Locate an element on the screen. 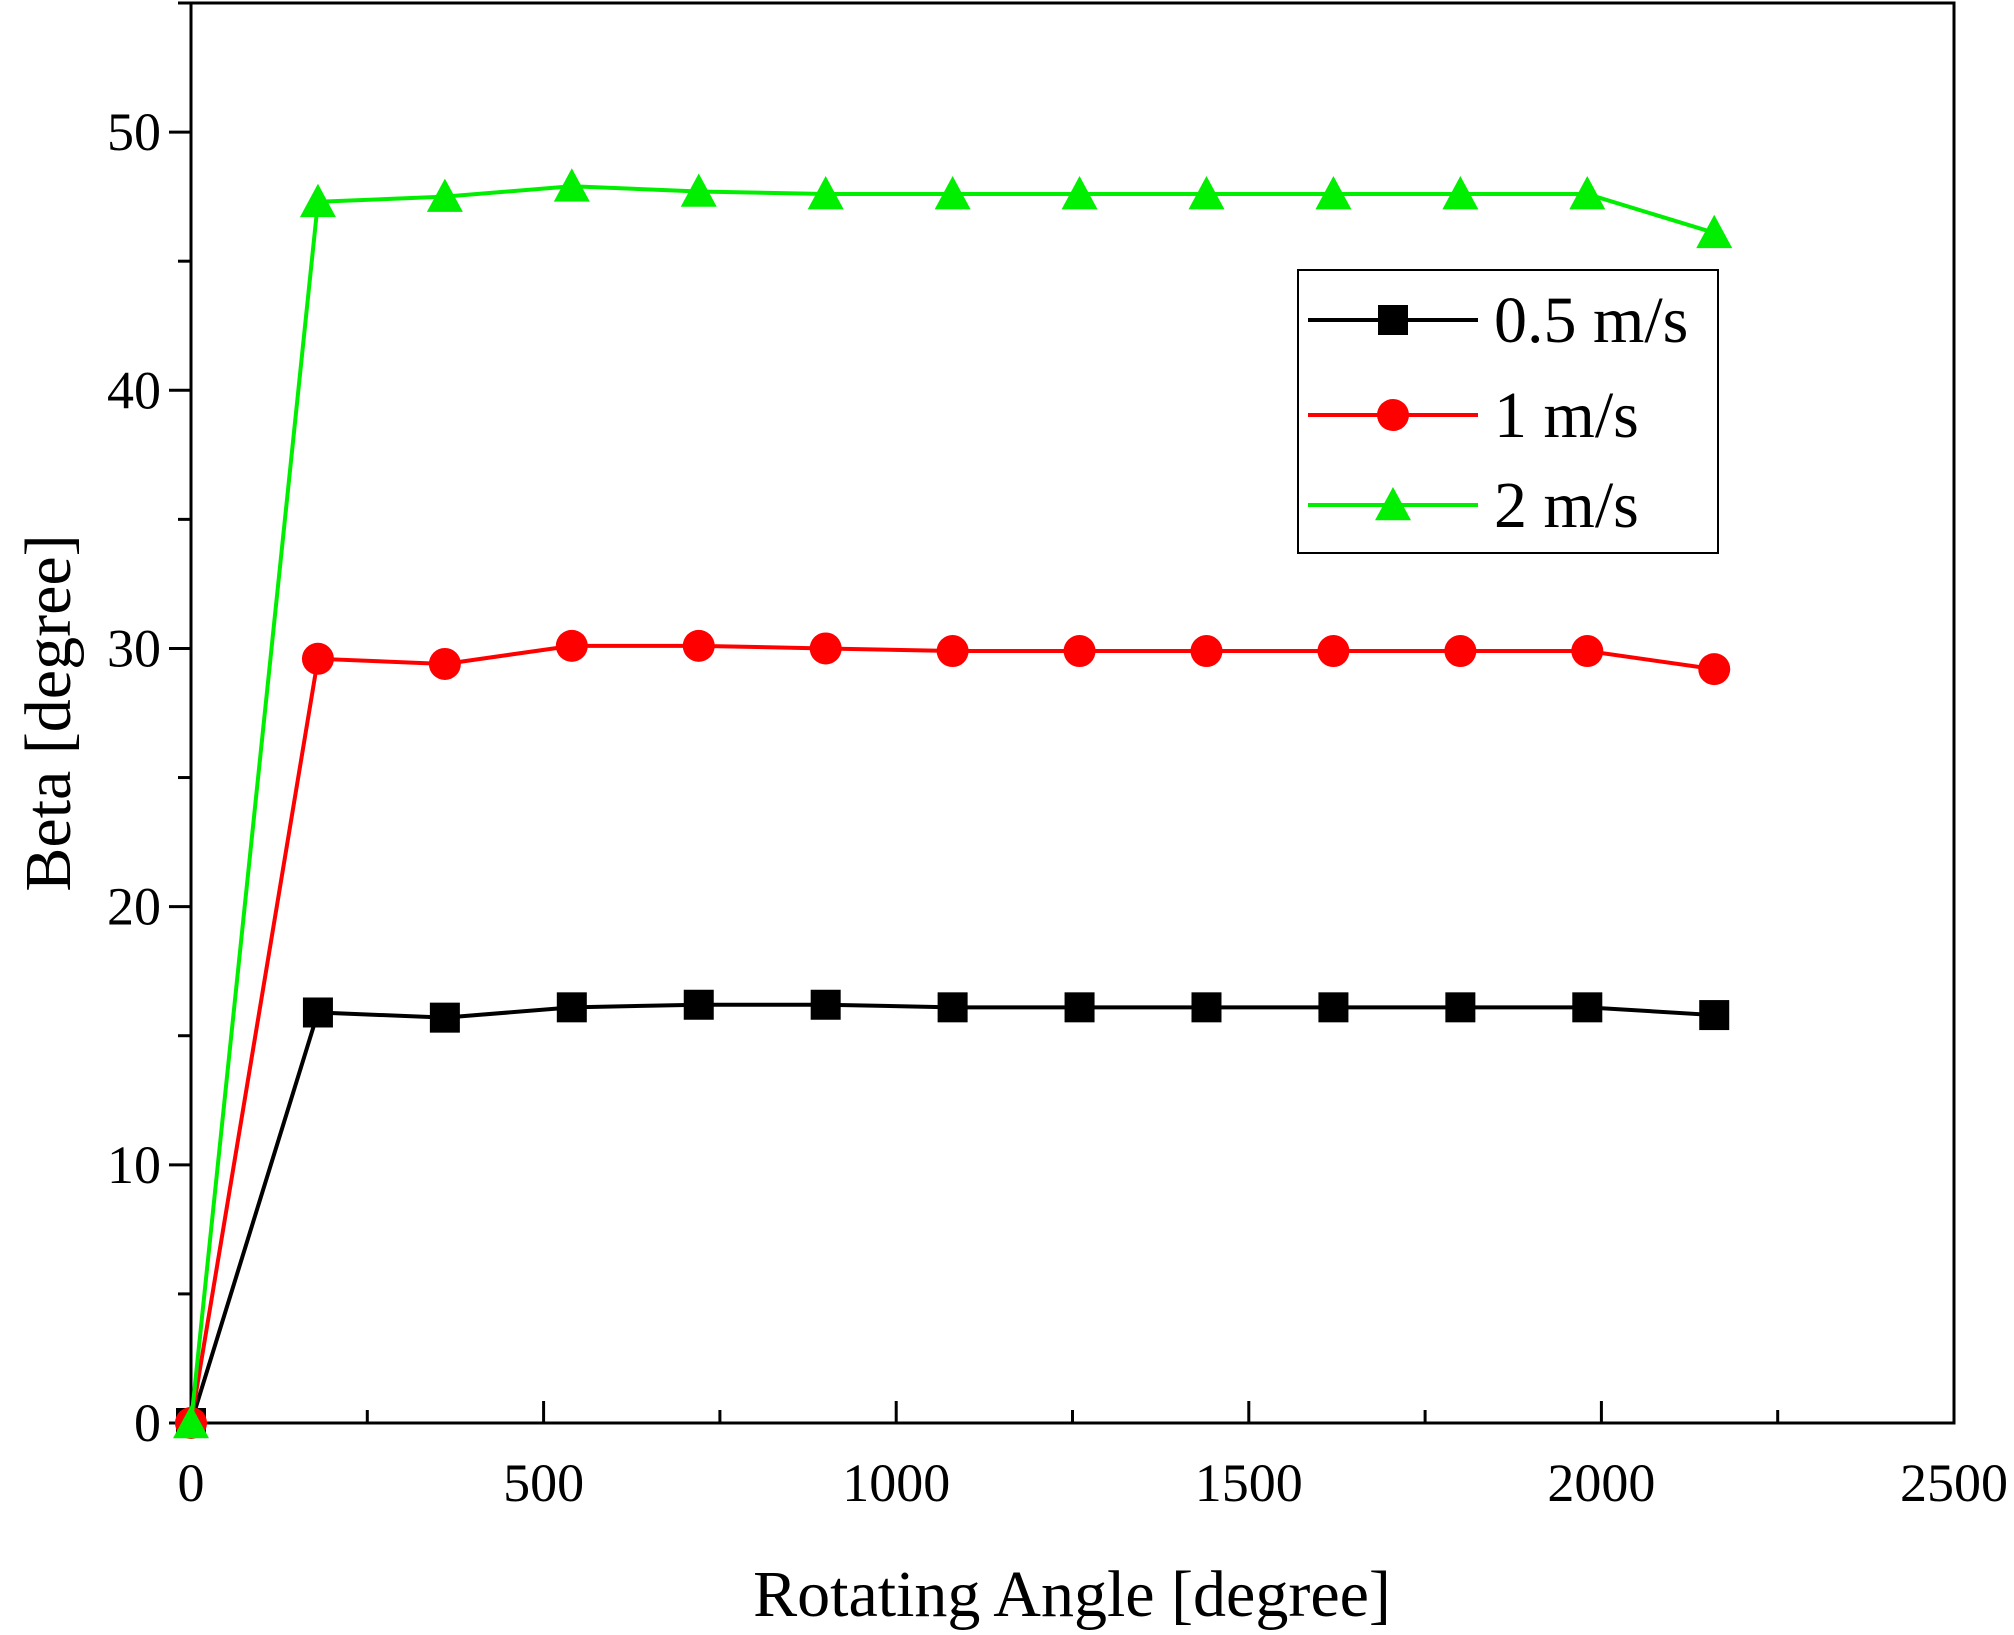  x-tick-label: 1000 is located at coordinates (896, 1483).